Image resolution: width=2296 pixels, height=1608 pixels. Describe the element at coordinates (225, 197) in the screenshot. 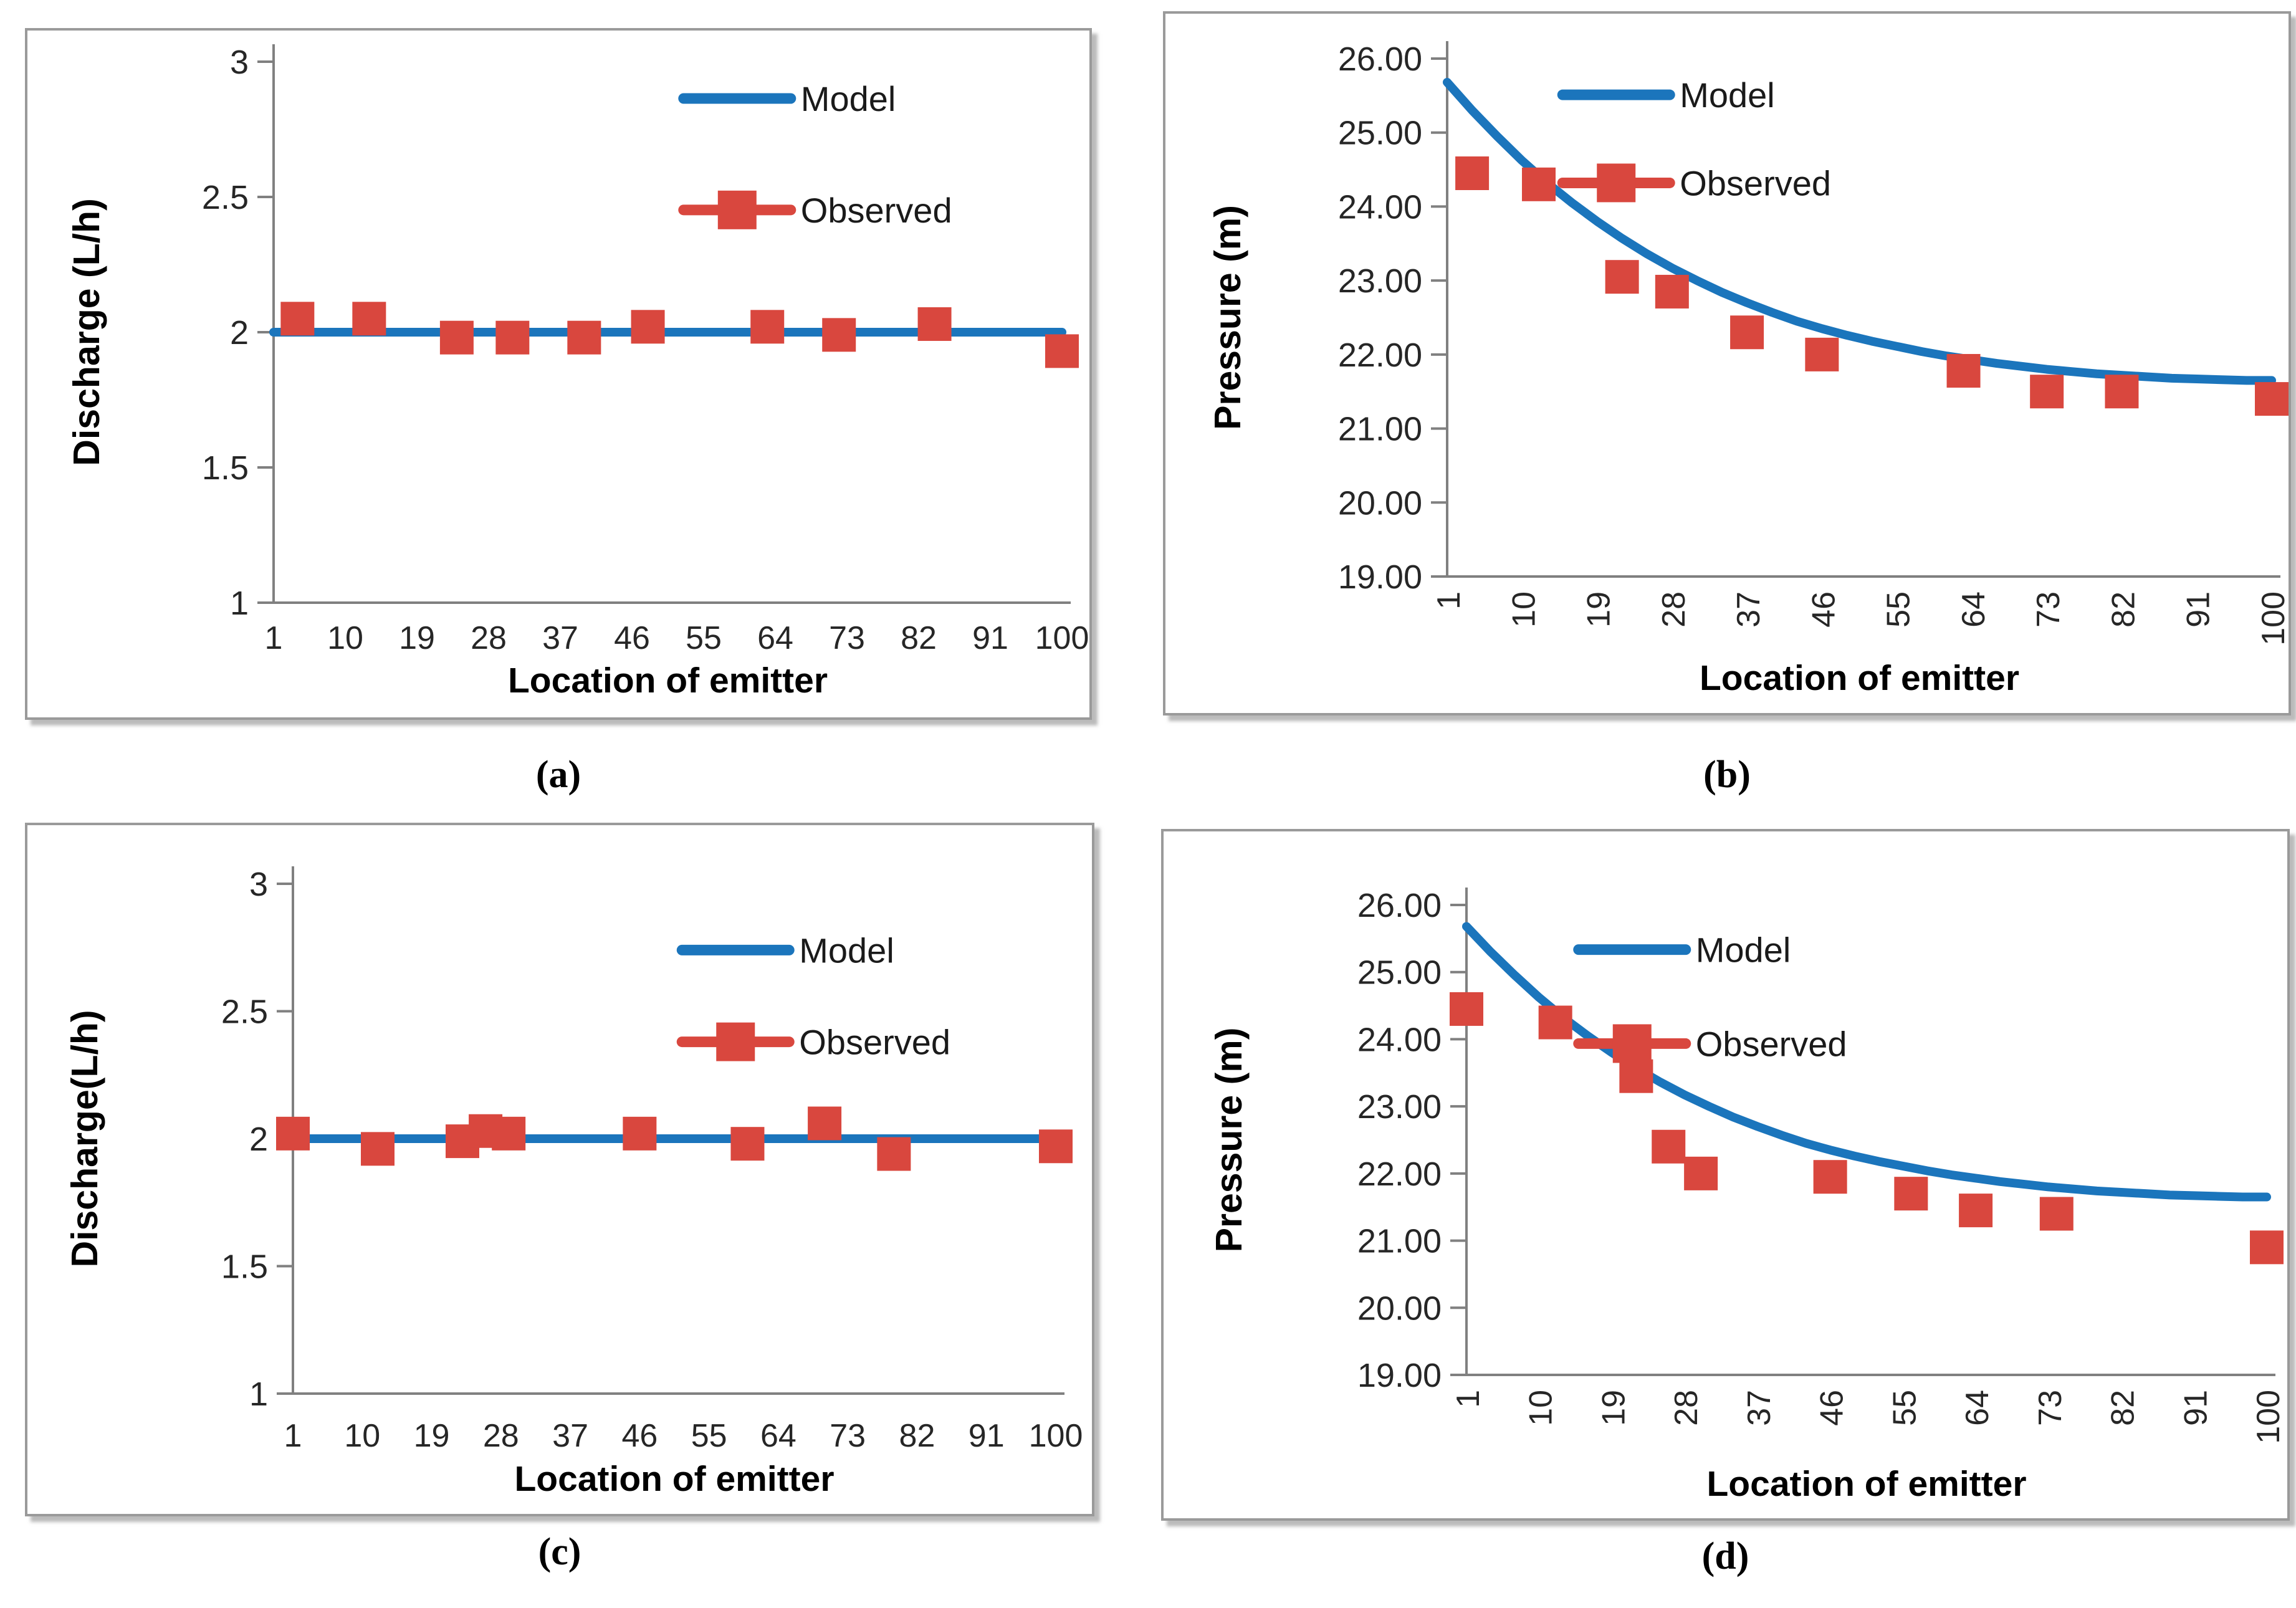

I see `svg-text: 2.5` at that location.